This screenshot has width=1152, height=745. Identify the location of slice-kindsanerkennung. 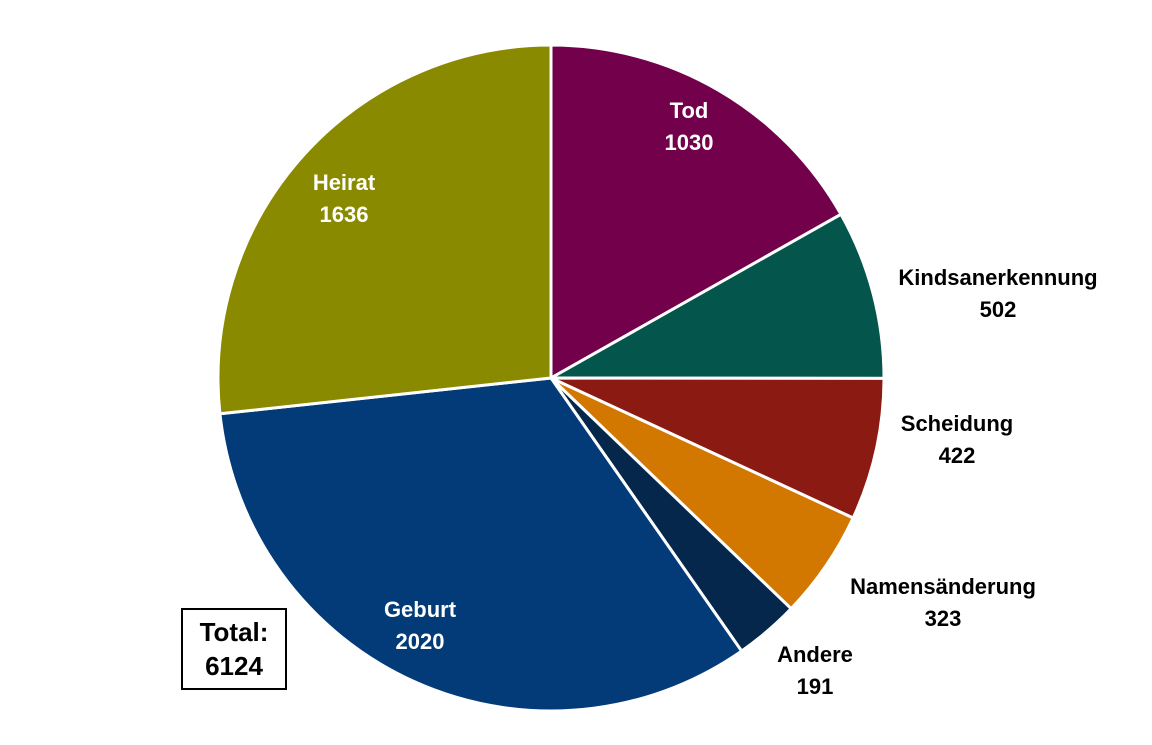
(717, 296).